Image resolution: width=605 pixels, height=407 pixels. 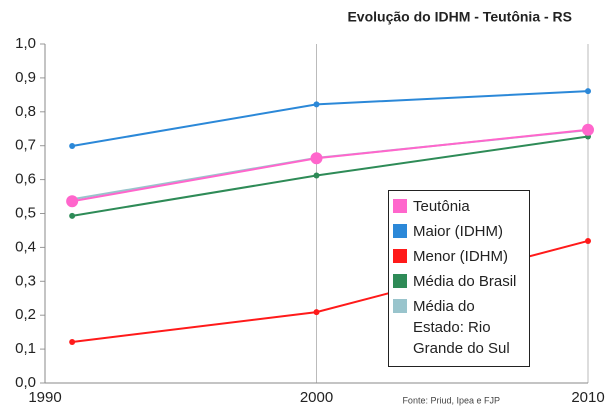 What do you see at coordinates (25, 314) in the screenshot?
I see `y-tick-label: 0,2` at bounding box center [25, 314].